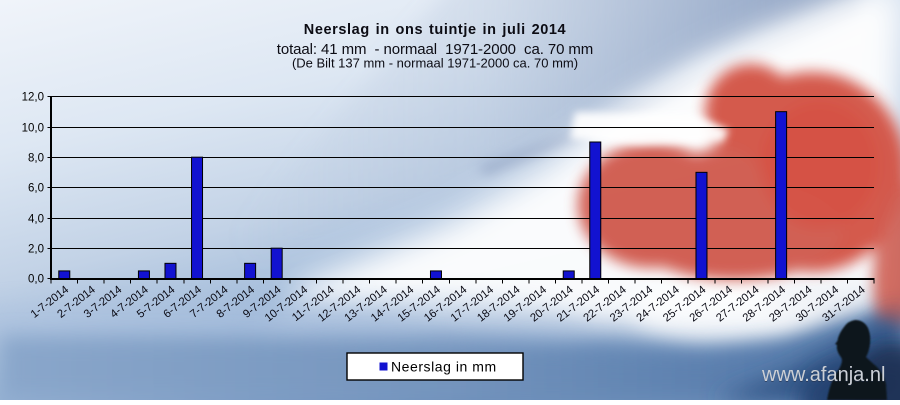  I want to click on svg-text: 2,0, so click(36, 250).